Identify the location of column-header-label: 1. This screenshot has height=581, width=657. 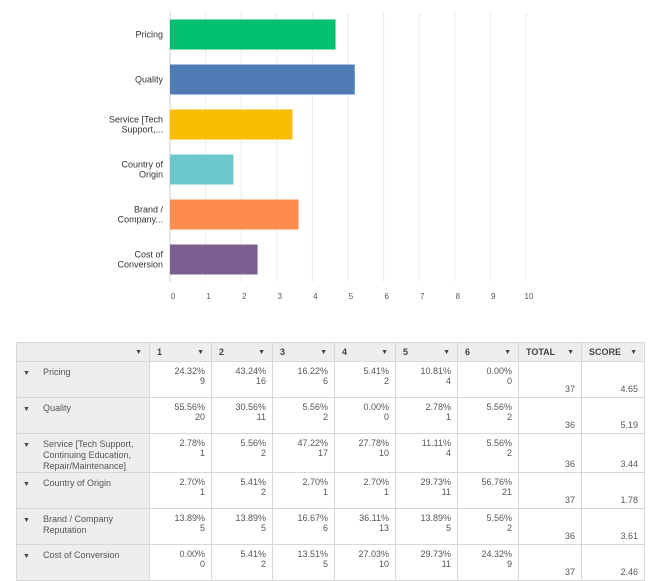
(160, 352).